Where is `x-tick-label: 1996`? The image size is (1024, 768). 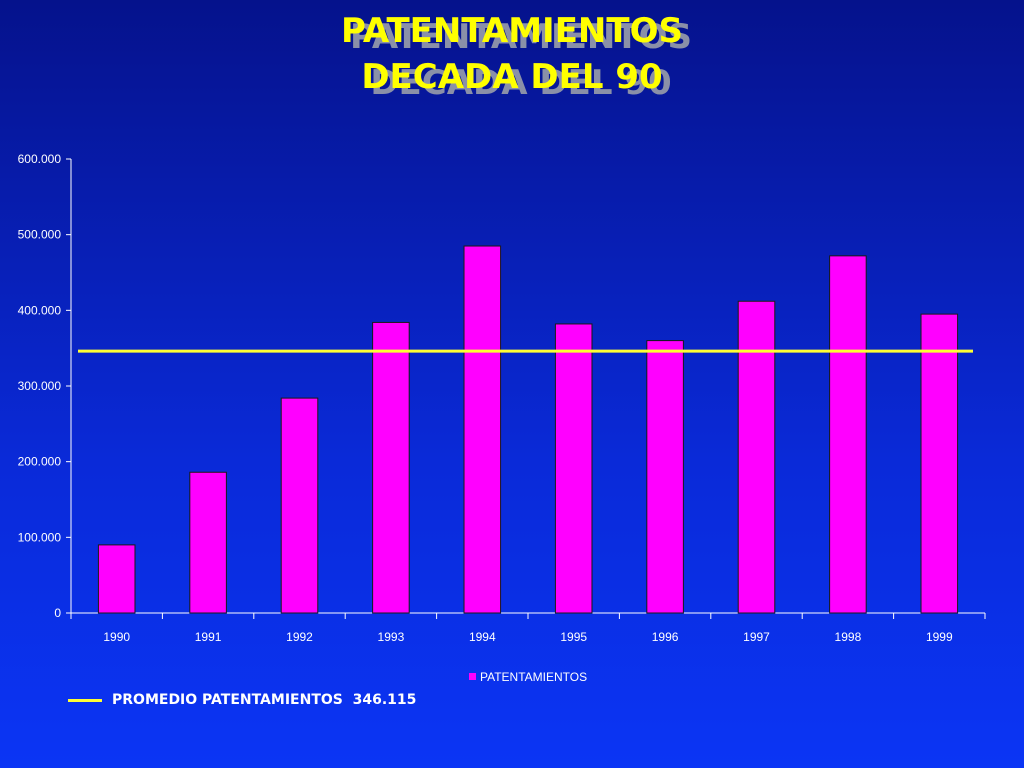 x-tick-label: 1996 is located at coordinates (665, 637).